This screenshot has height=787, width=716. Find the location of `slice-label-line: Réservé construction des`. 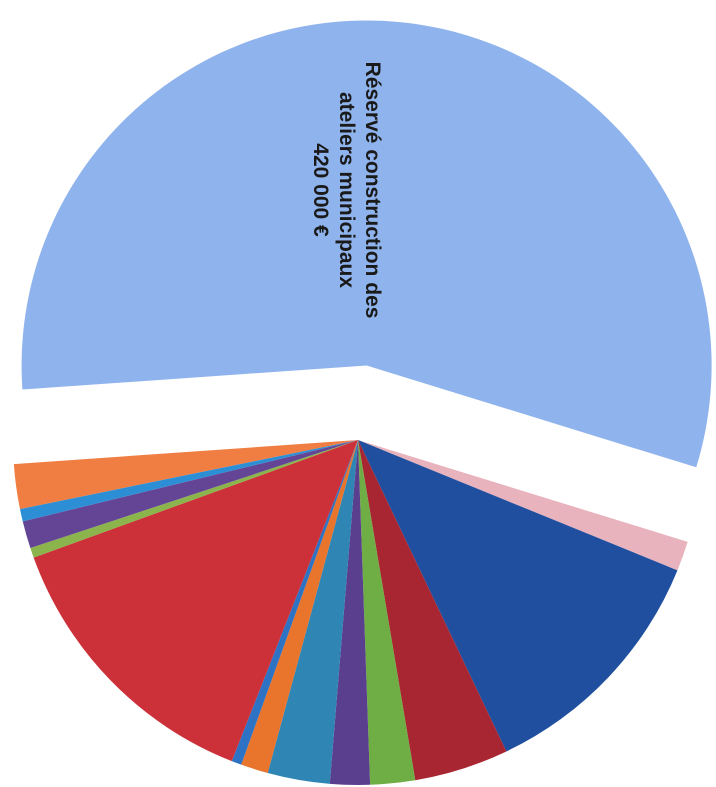

slice-label-line: Réservé construction des is located at coordinates (372, 190).